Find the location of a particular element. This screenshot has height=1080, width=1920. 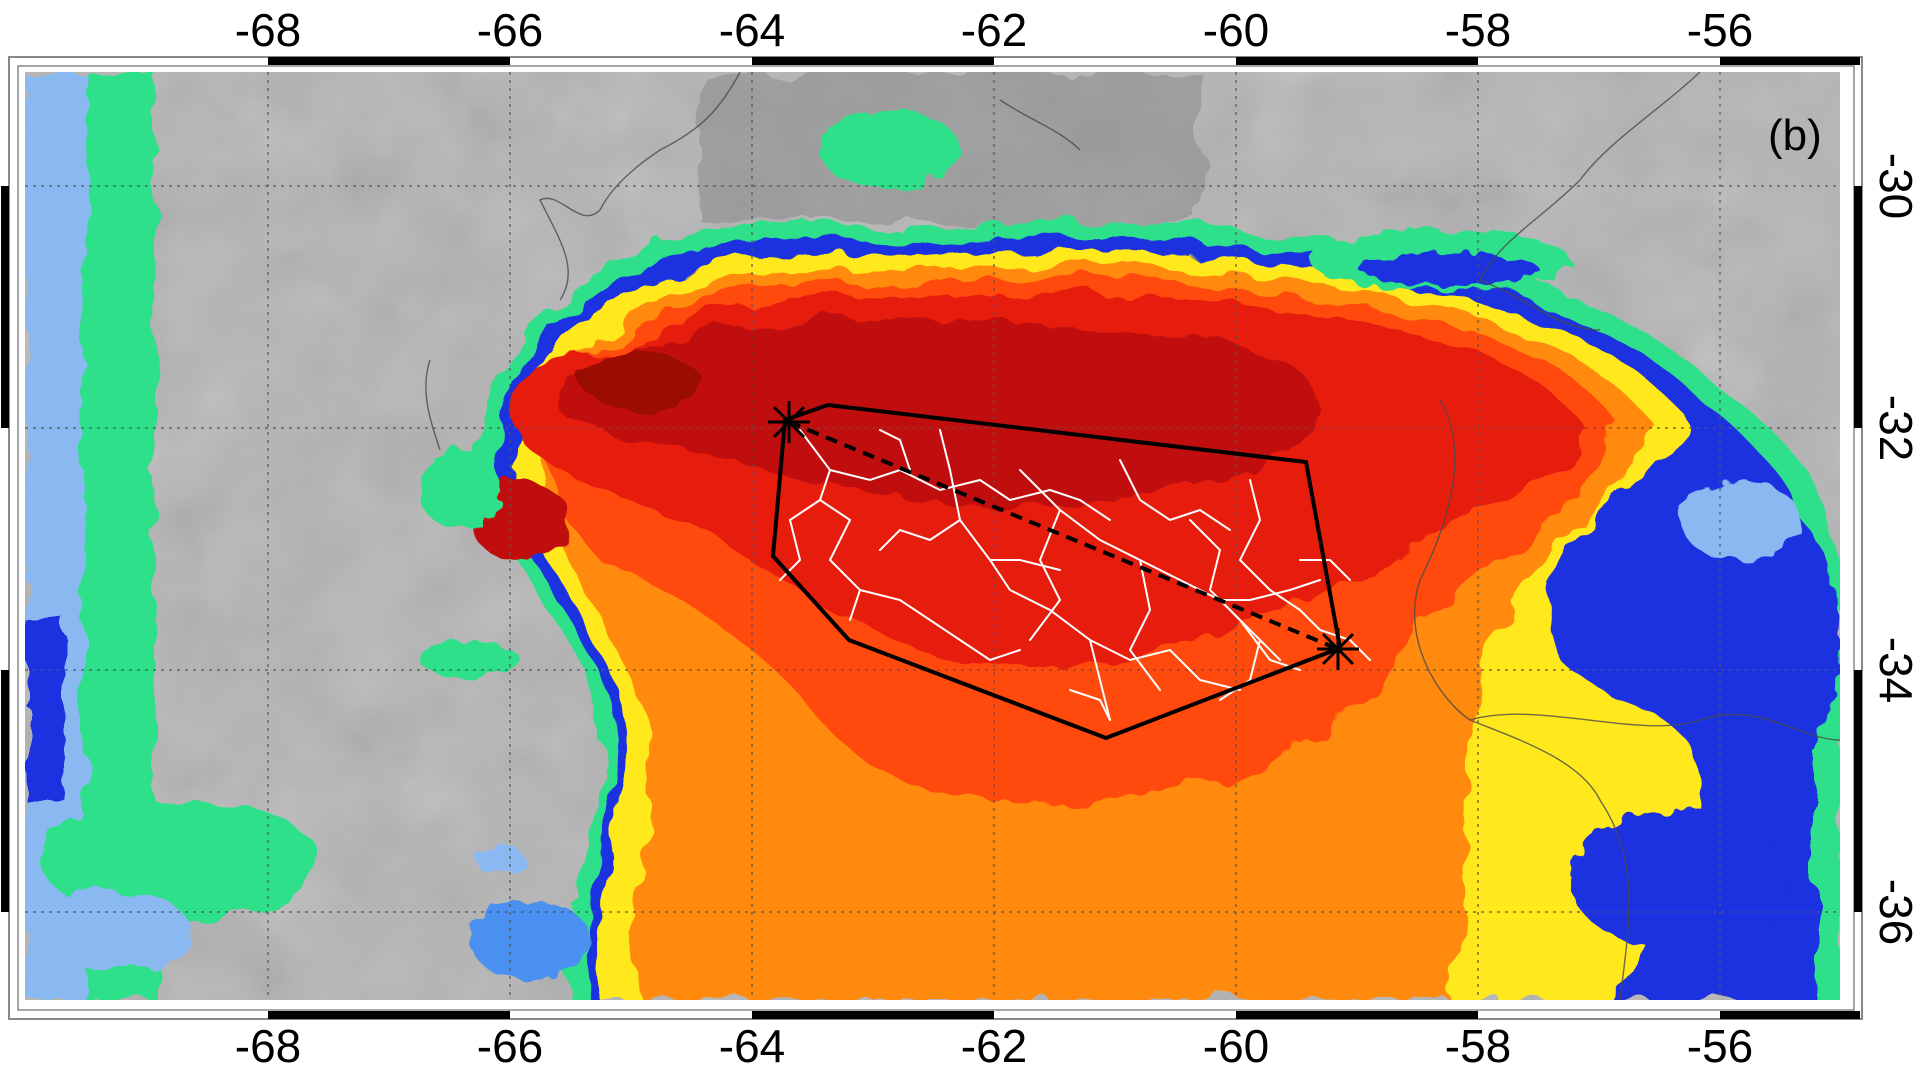

top-tick-label: -60 is located at coordinates (1236, 30).